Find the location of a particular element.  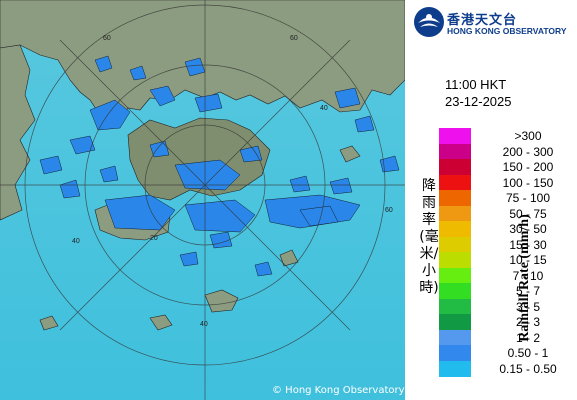

legend-row: 2 - 3 is located at coordinates (508, 322).